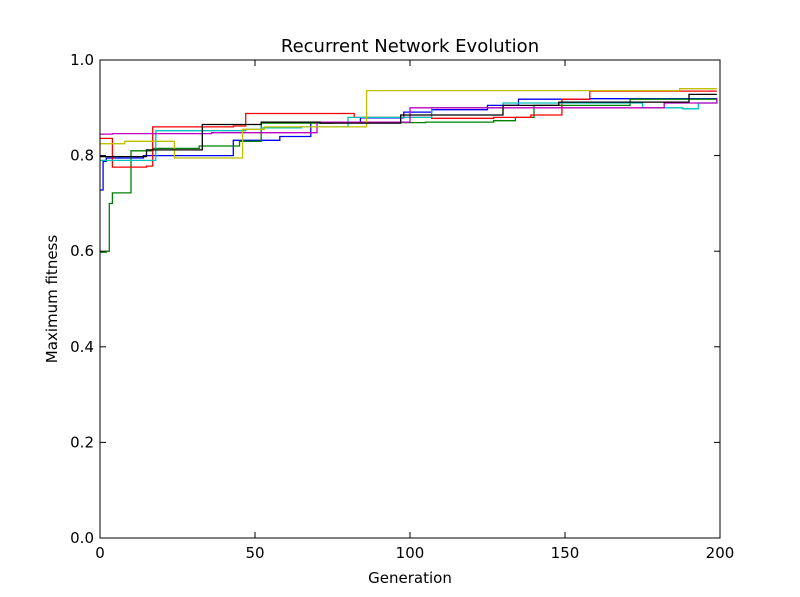 This screenshot has width=800, height=597. What do you see at coordinates (82, 442) in the screenshot?
I see `y-tick-label: 0.2` at bounding box center [82, 442].